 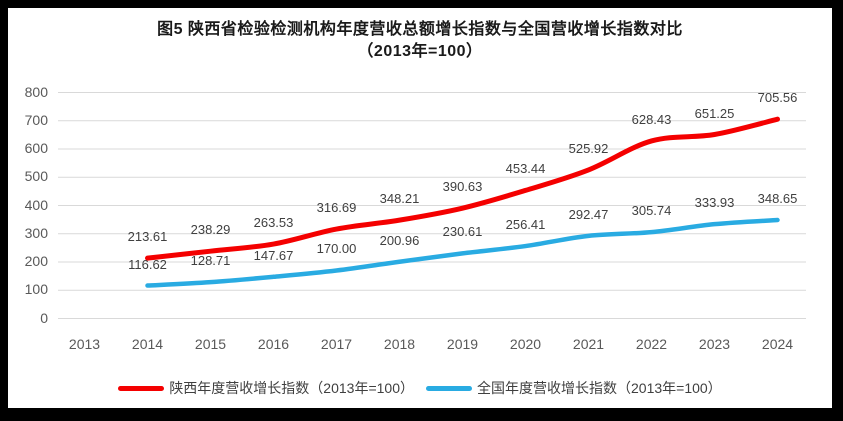 I want to click on data-point-label-shaanxi: 651.25, so click(x=714, y=113).